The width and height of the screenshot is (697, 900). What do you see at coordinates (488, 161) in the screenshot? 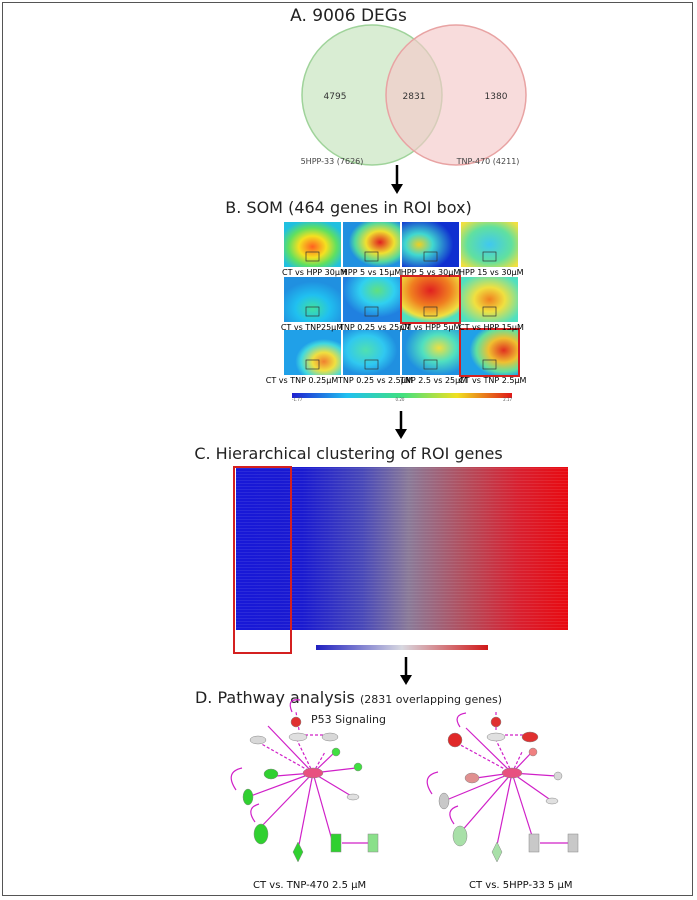
I see `venn-right-label: TNP-470 (4211)` at bounding box center [488, 161].